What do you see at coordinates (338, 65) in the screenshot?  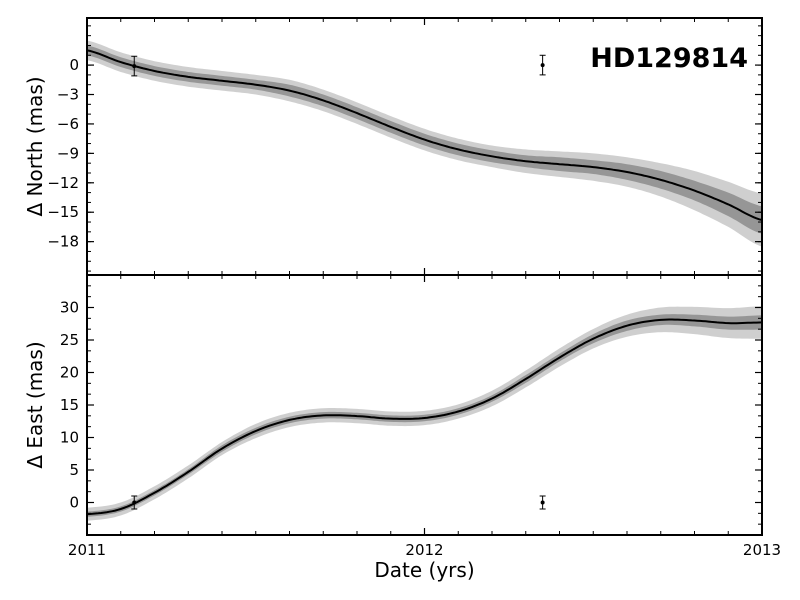 I see `north-data-points` at bounding box center [338, 65].